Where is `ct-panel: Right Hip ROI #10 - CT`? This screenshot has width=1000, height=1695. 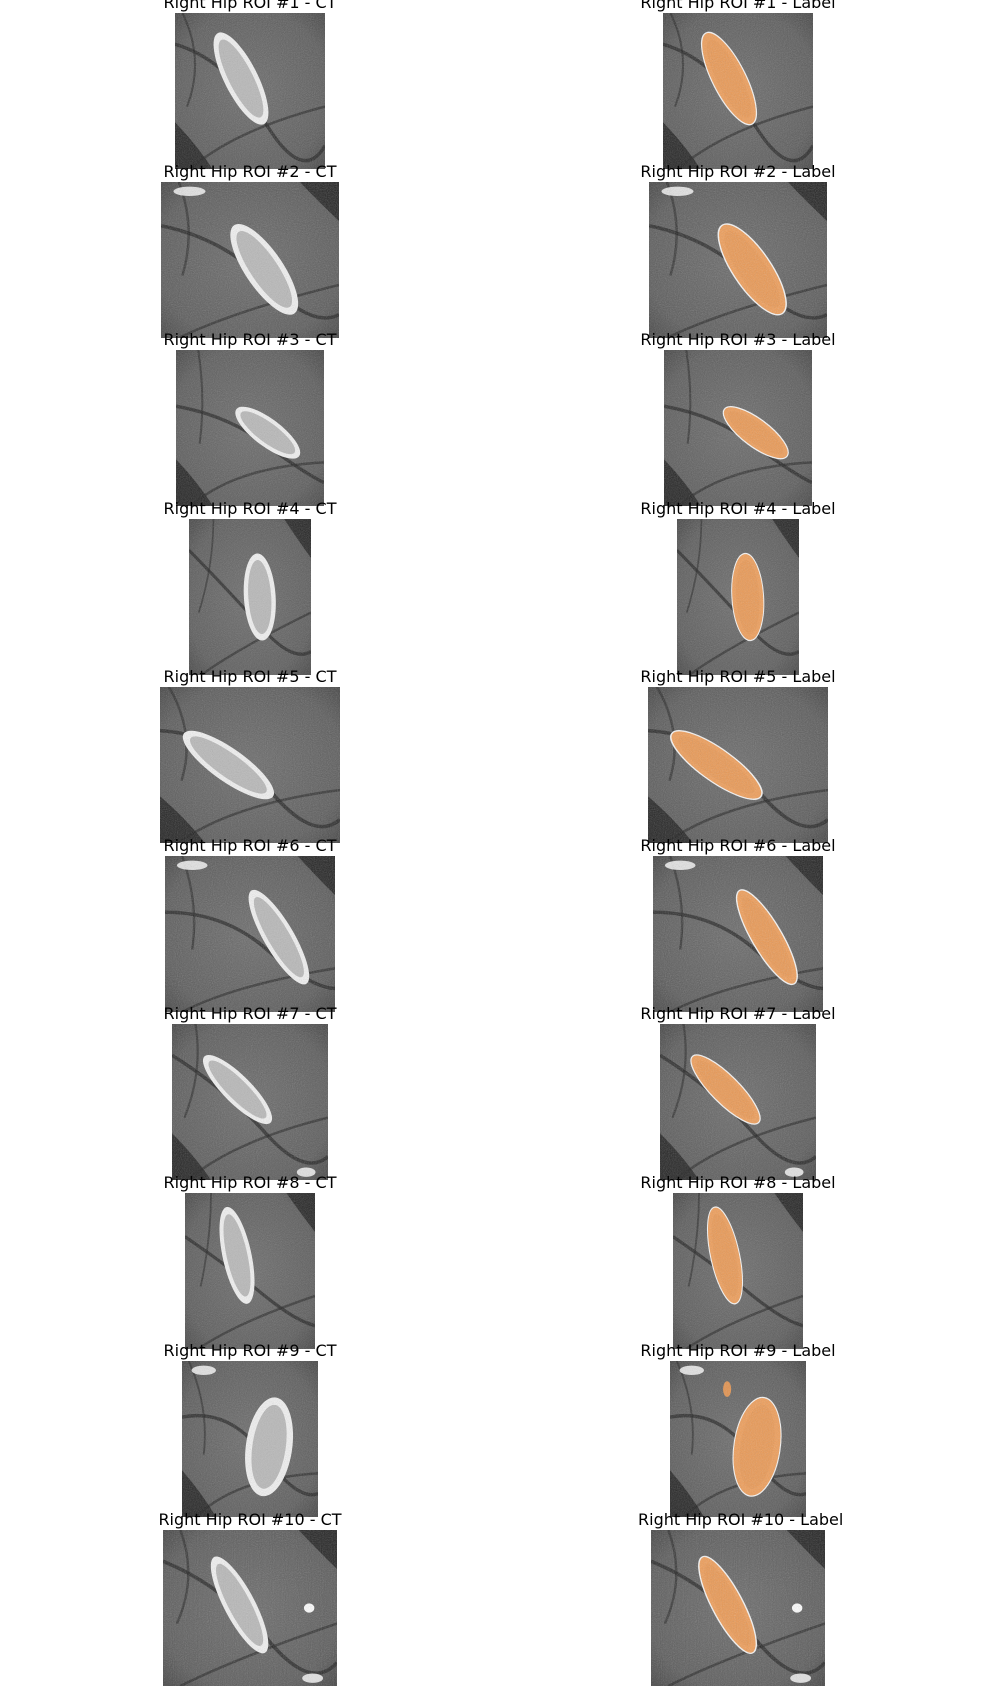 ct-panel: Right Hip ROI #10 - CT is located at coordinates (250, 1598).